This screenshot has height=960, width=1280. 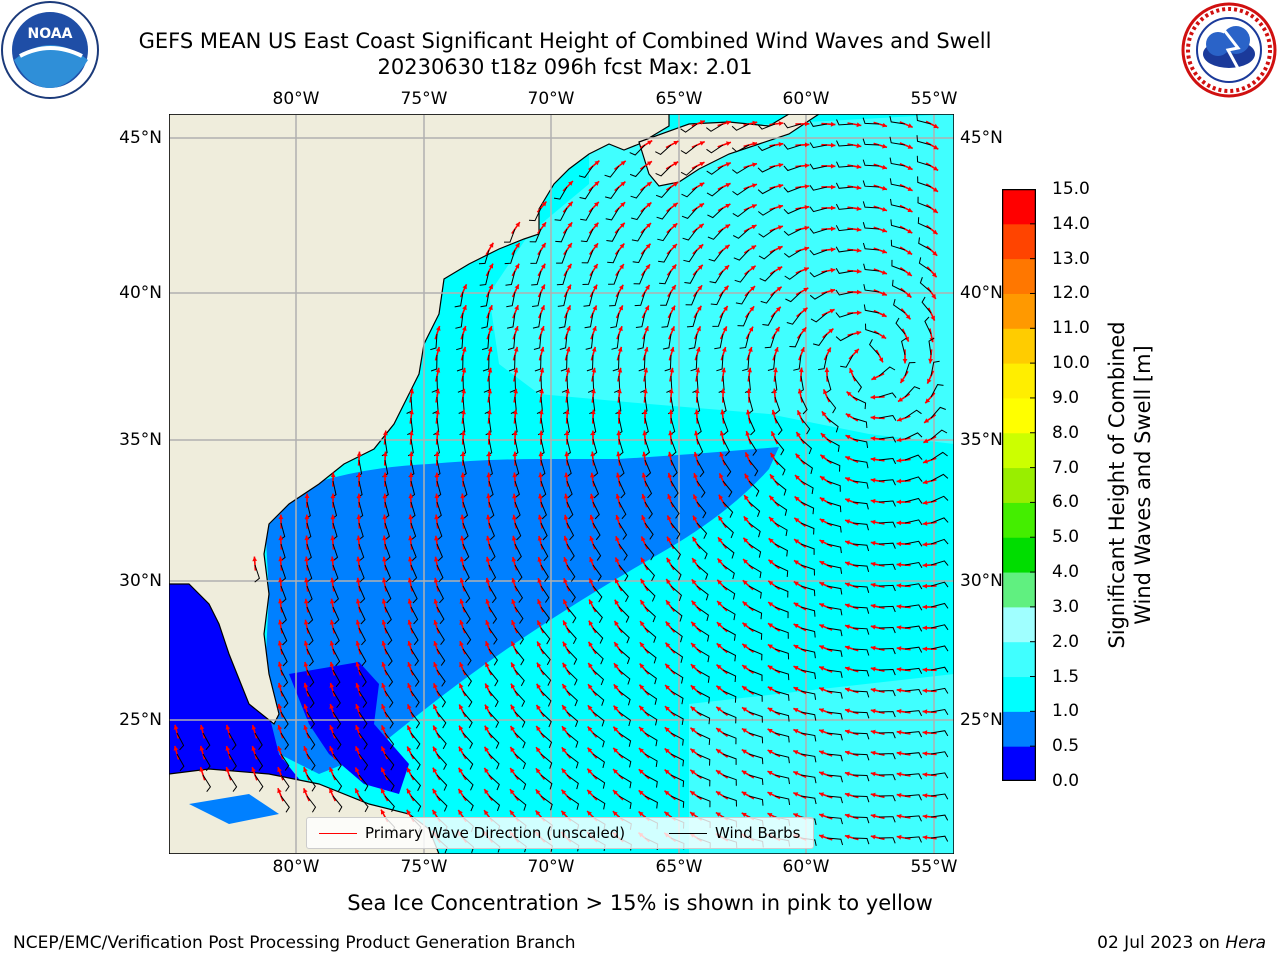 What do you see at coordinates (424, 867) in the screenshot?
I see `lon-label: 75°W` at bounding box center [424, 867].